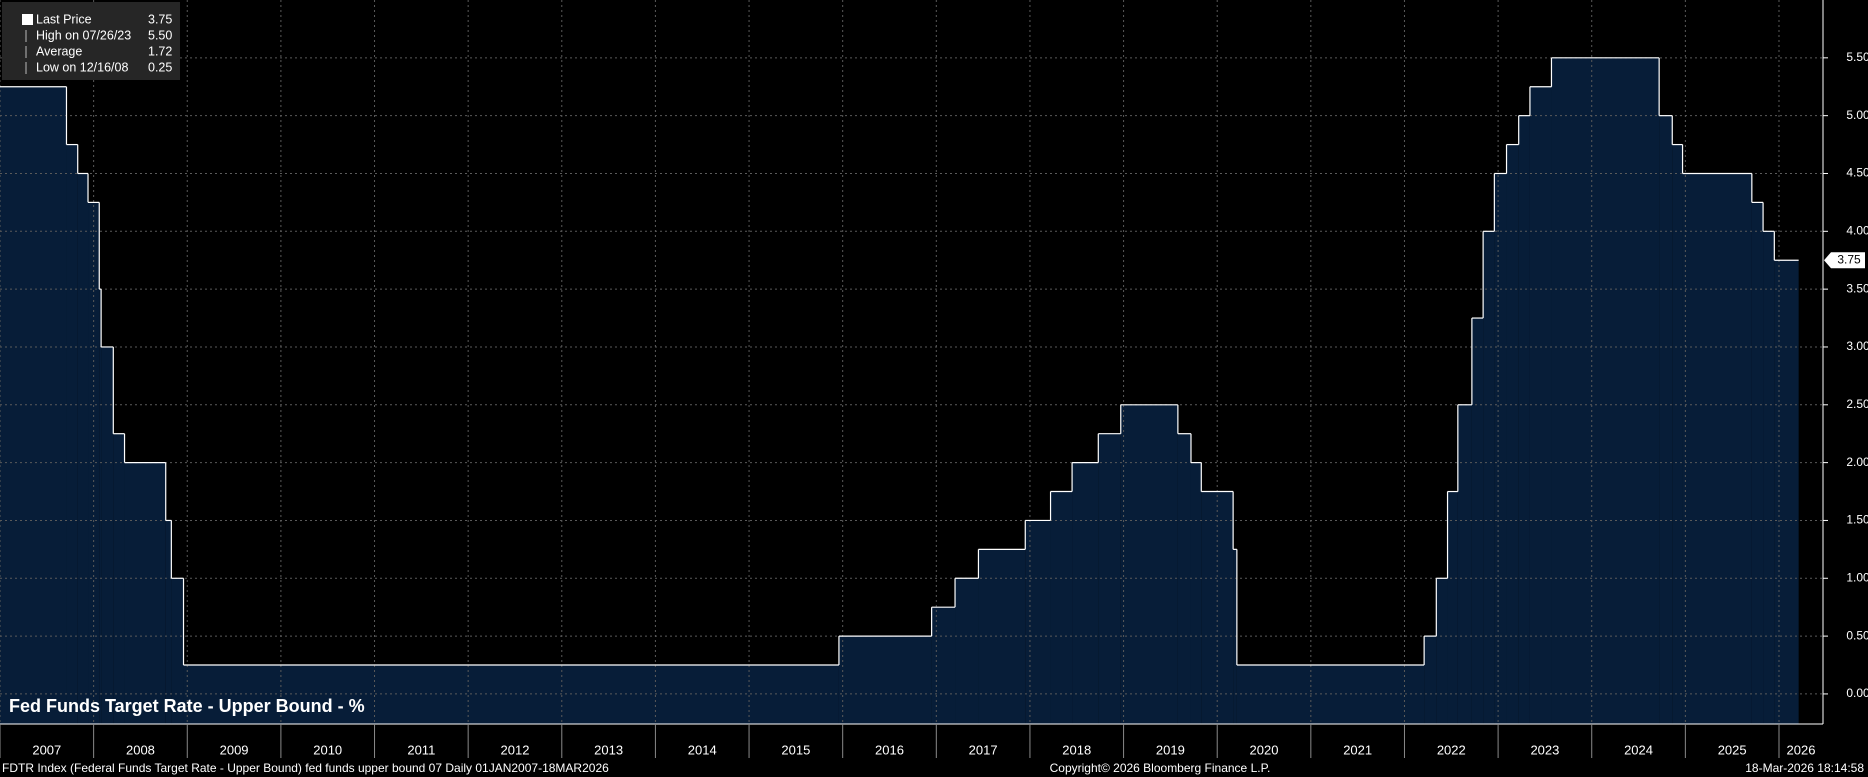 This screenshot has width=1868, height=777. What do you see at coordinates (83, 35) in the screenshot?
I see `legend-label: High on 07/26/23` at bounding box center [83, 35].